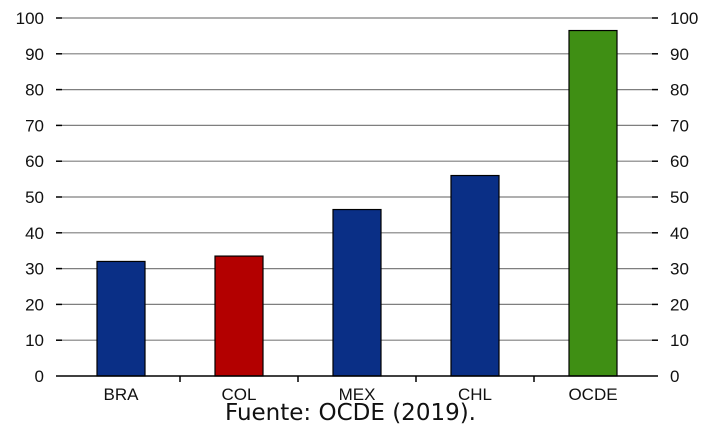 This screenshot has width=701, height=433. I want to click on y-tick-label-right: 70, so click(679, 125).